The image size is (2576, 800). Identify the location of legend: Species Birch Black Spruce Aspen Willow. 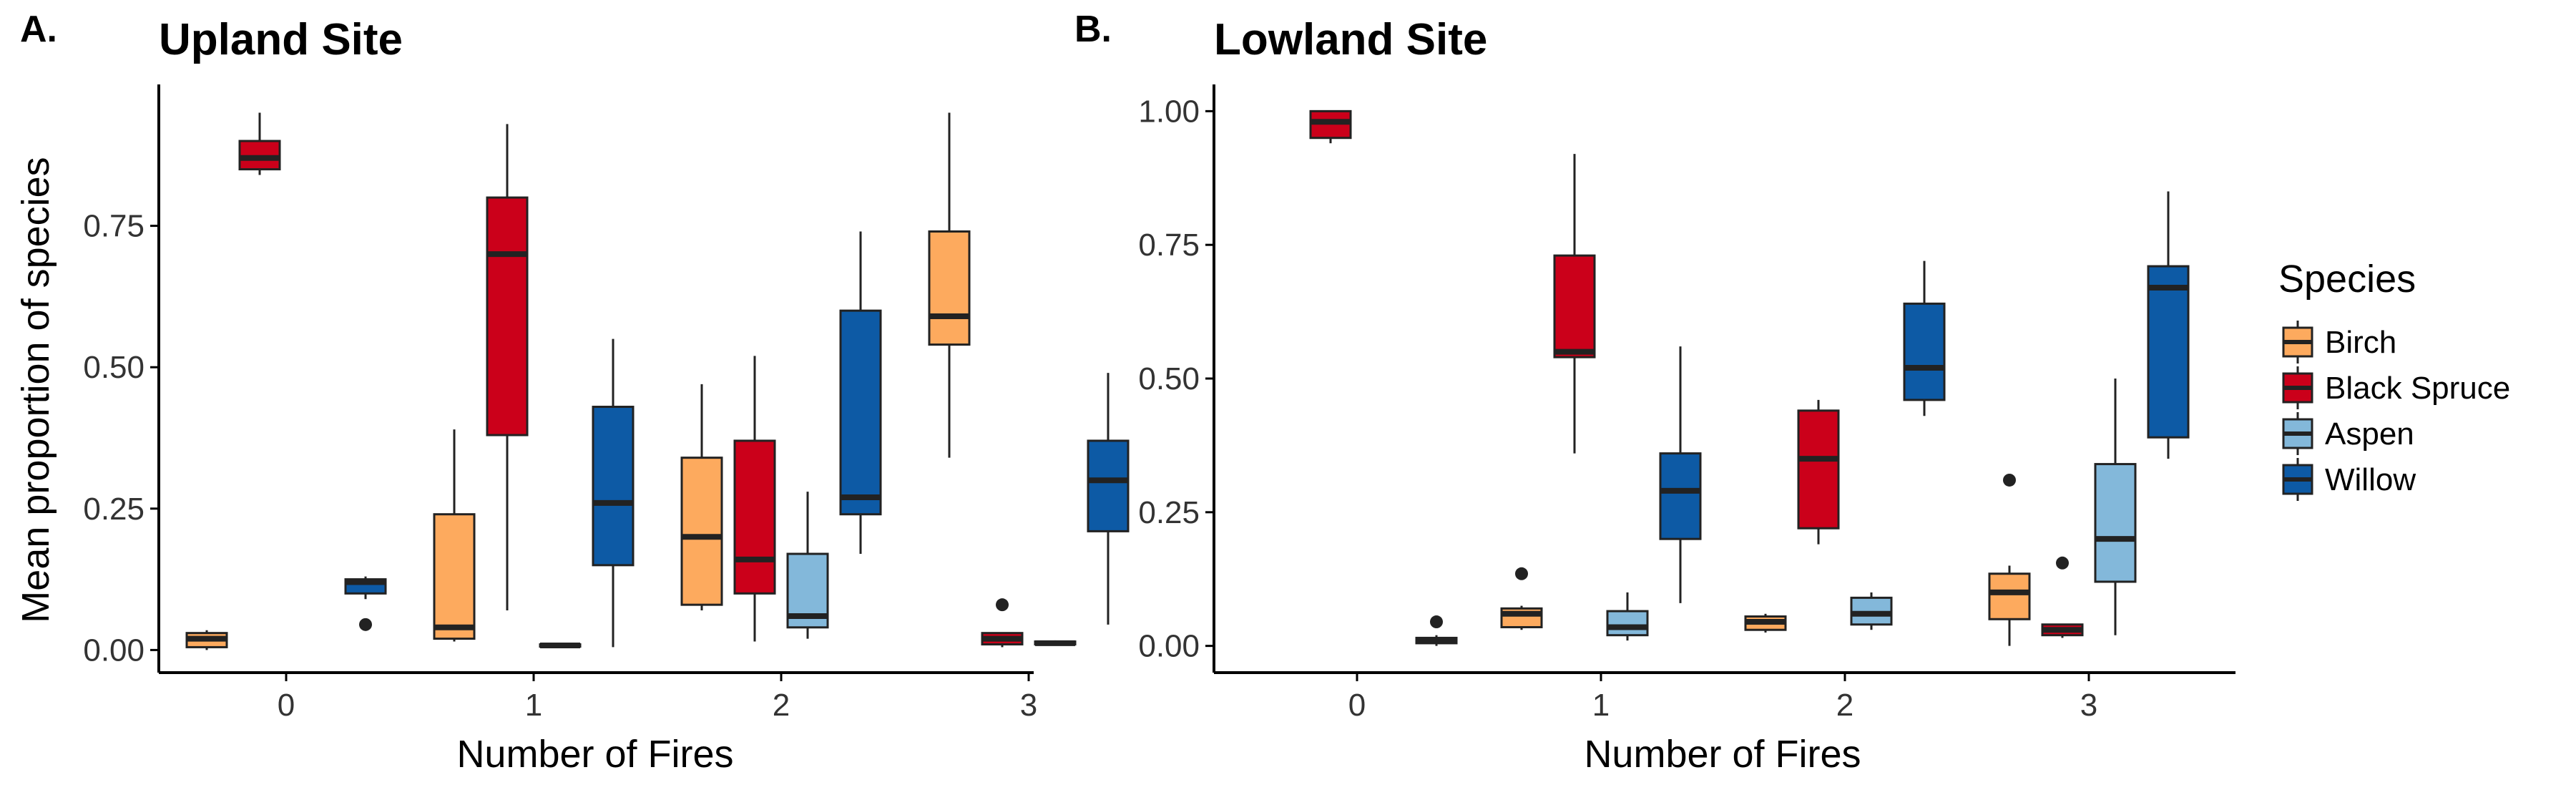
(2394, 379).